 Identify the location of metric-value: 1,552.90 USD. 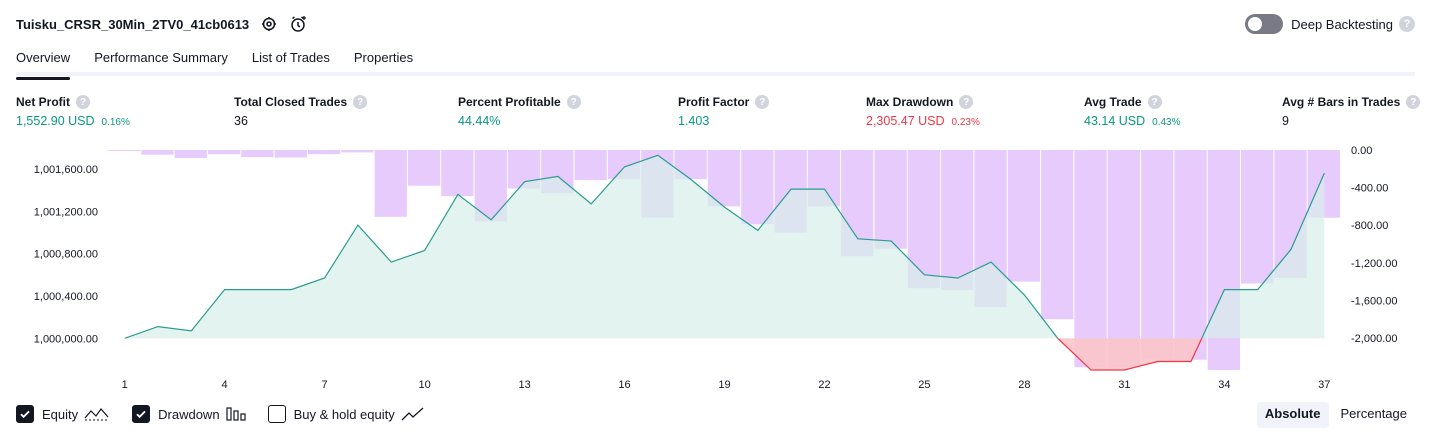
(55, 121).